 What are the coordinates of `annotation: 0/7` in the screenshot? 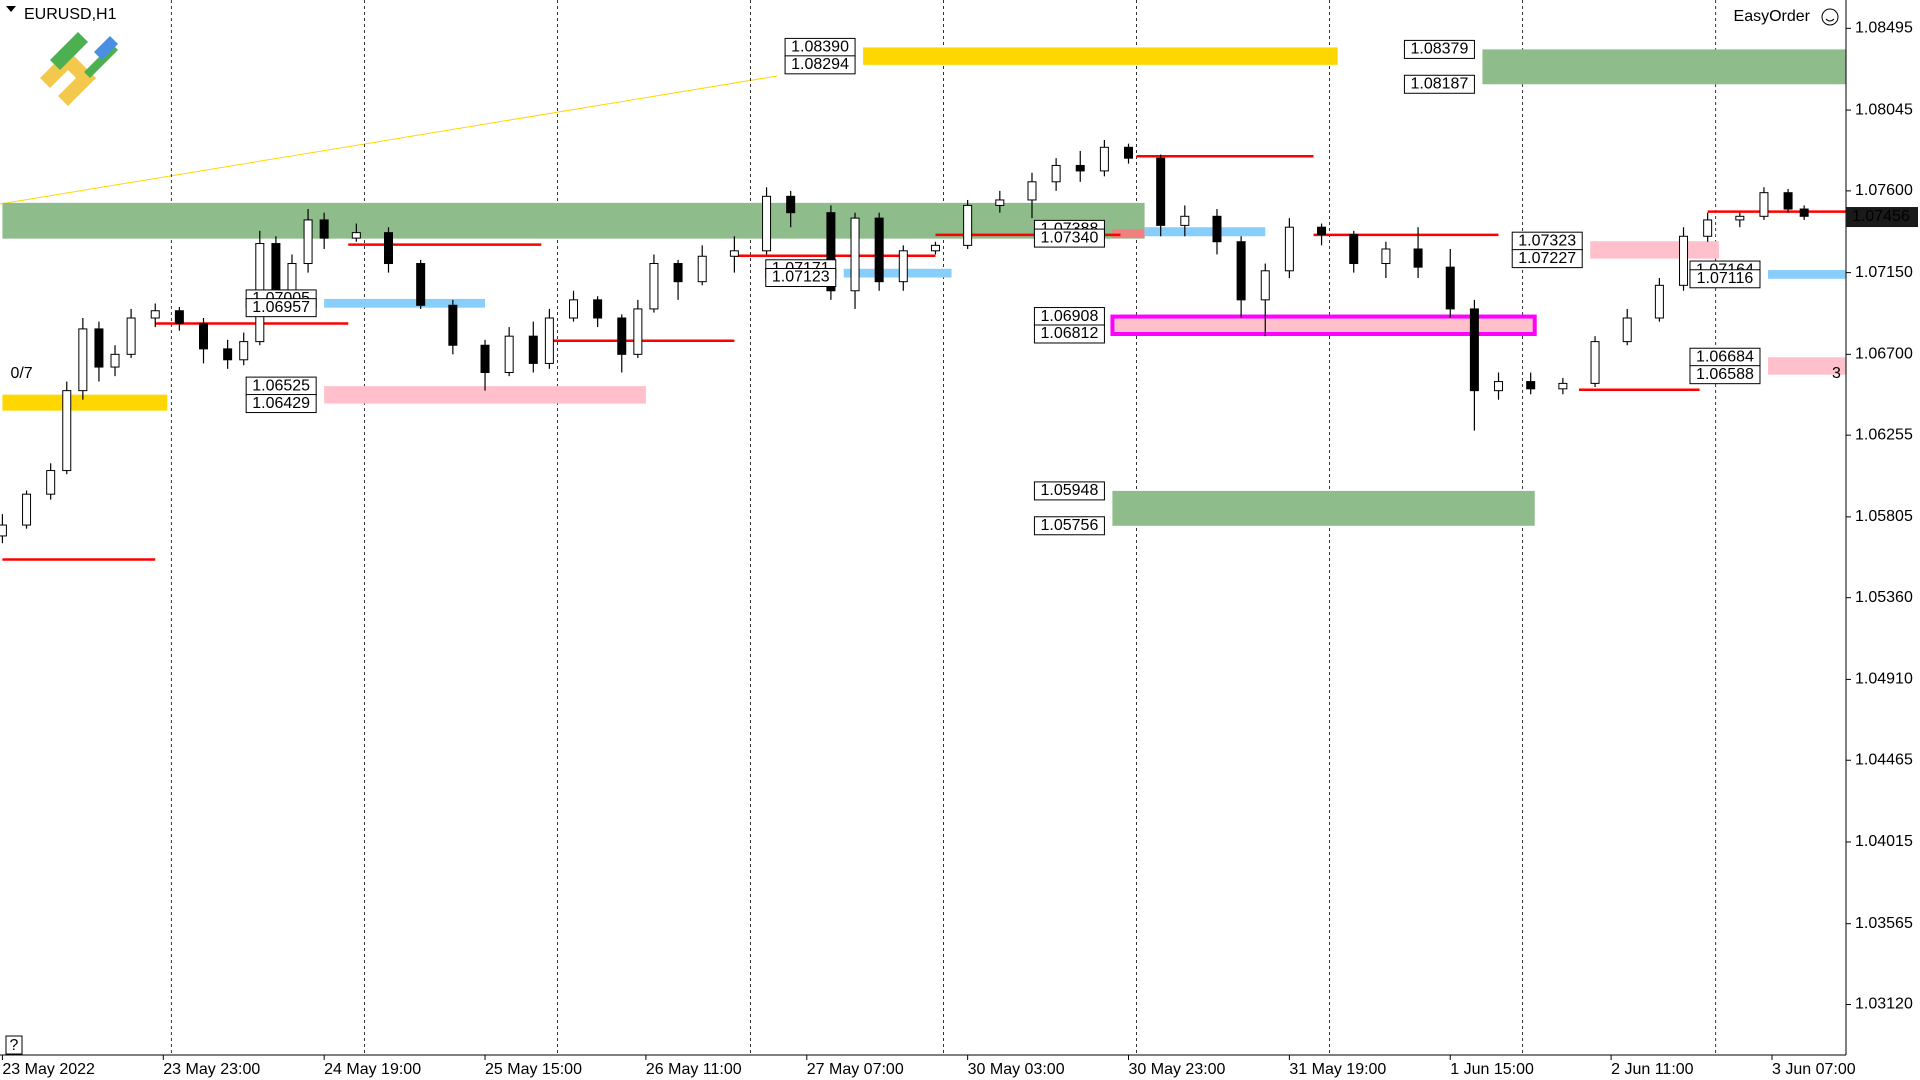 It's located at (21, 373).